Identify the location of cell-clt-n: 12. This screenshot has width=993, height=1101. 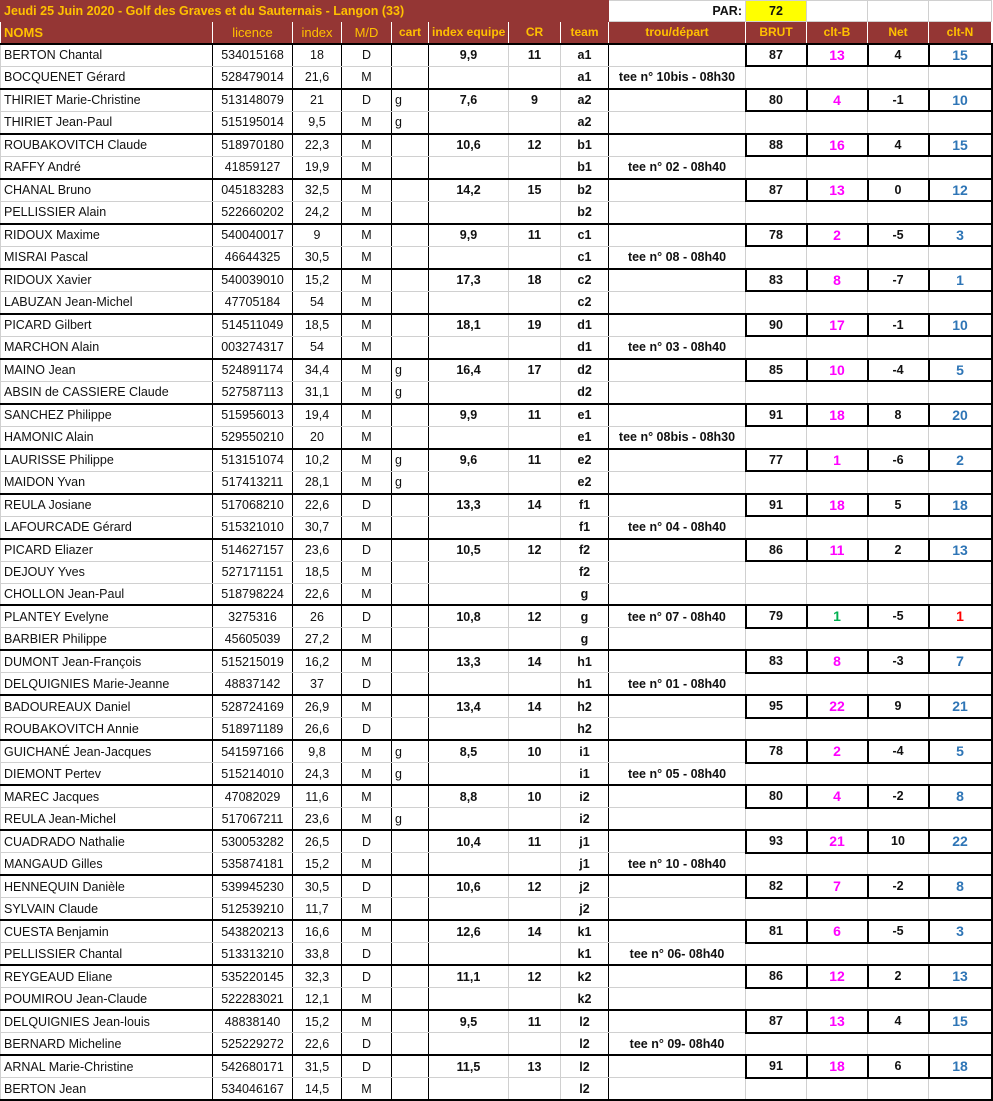
(960, 189).